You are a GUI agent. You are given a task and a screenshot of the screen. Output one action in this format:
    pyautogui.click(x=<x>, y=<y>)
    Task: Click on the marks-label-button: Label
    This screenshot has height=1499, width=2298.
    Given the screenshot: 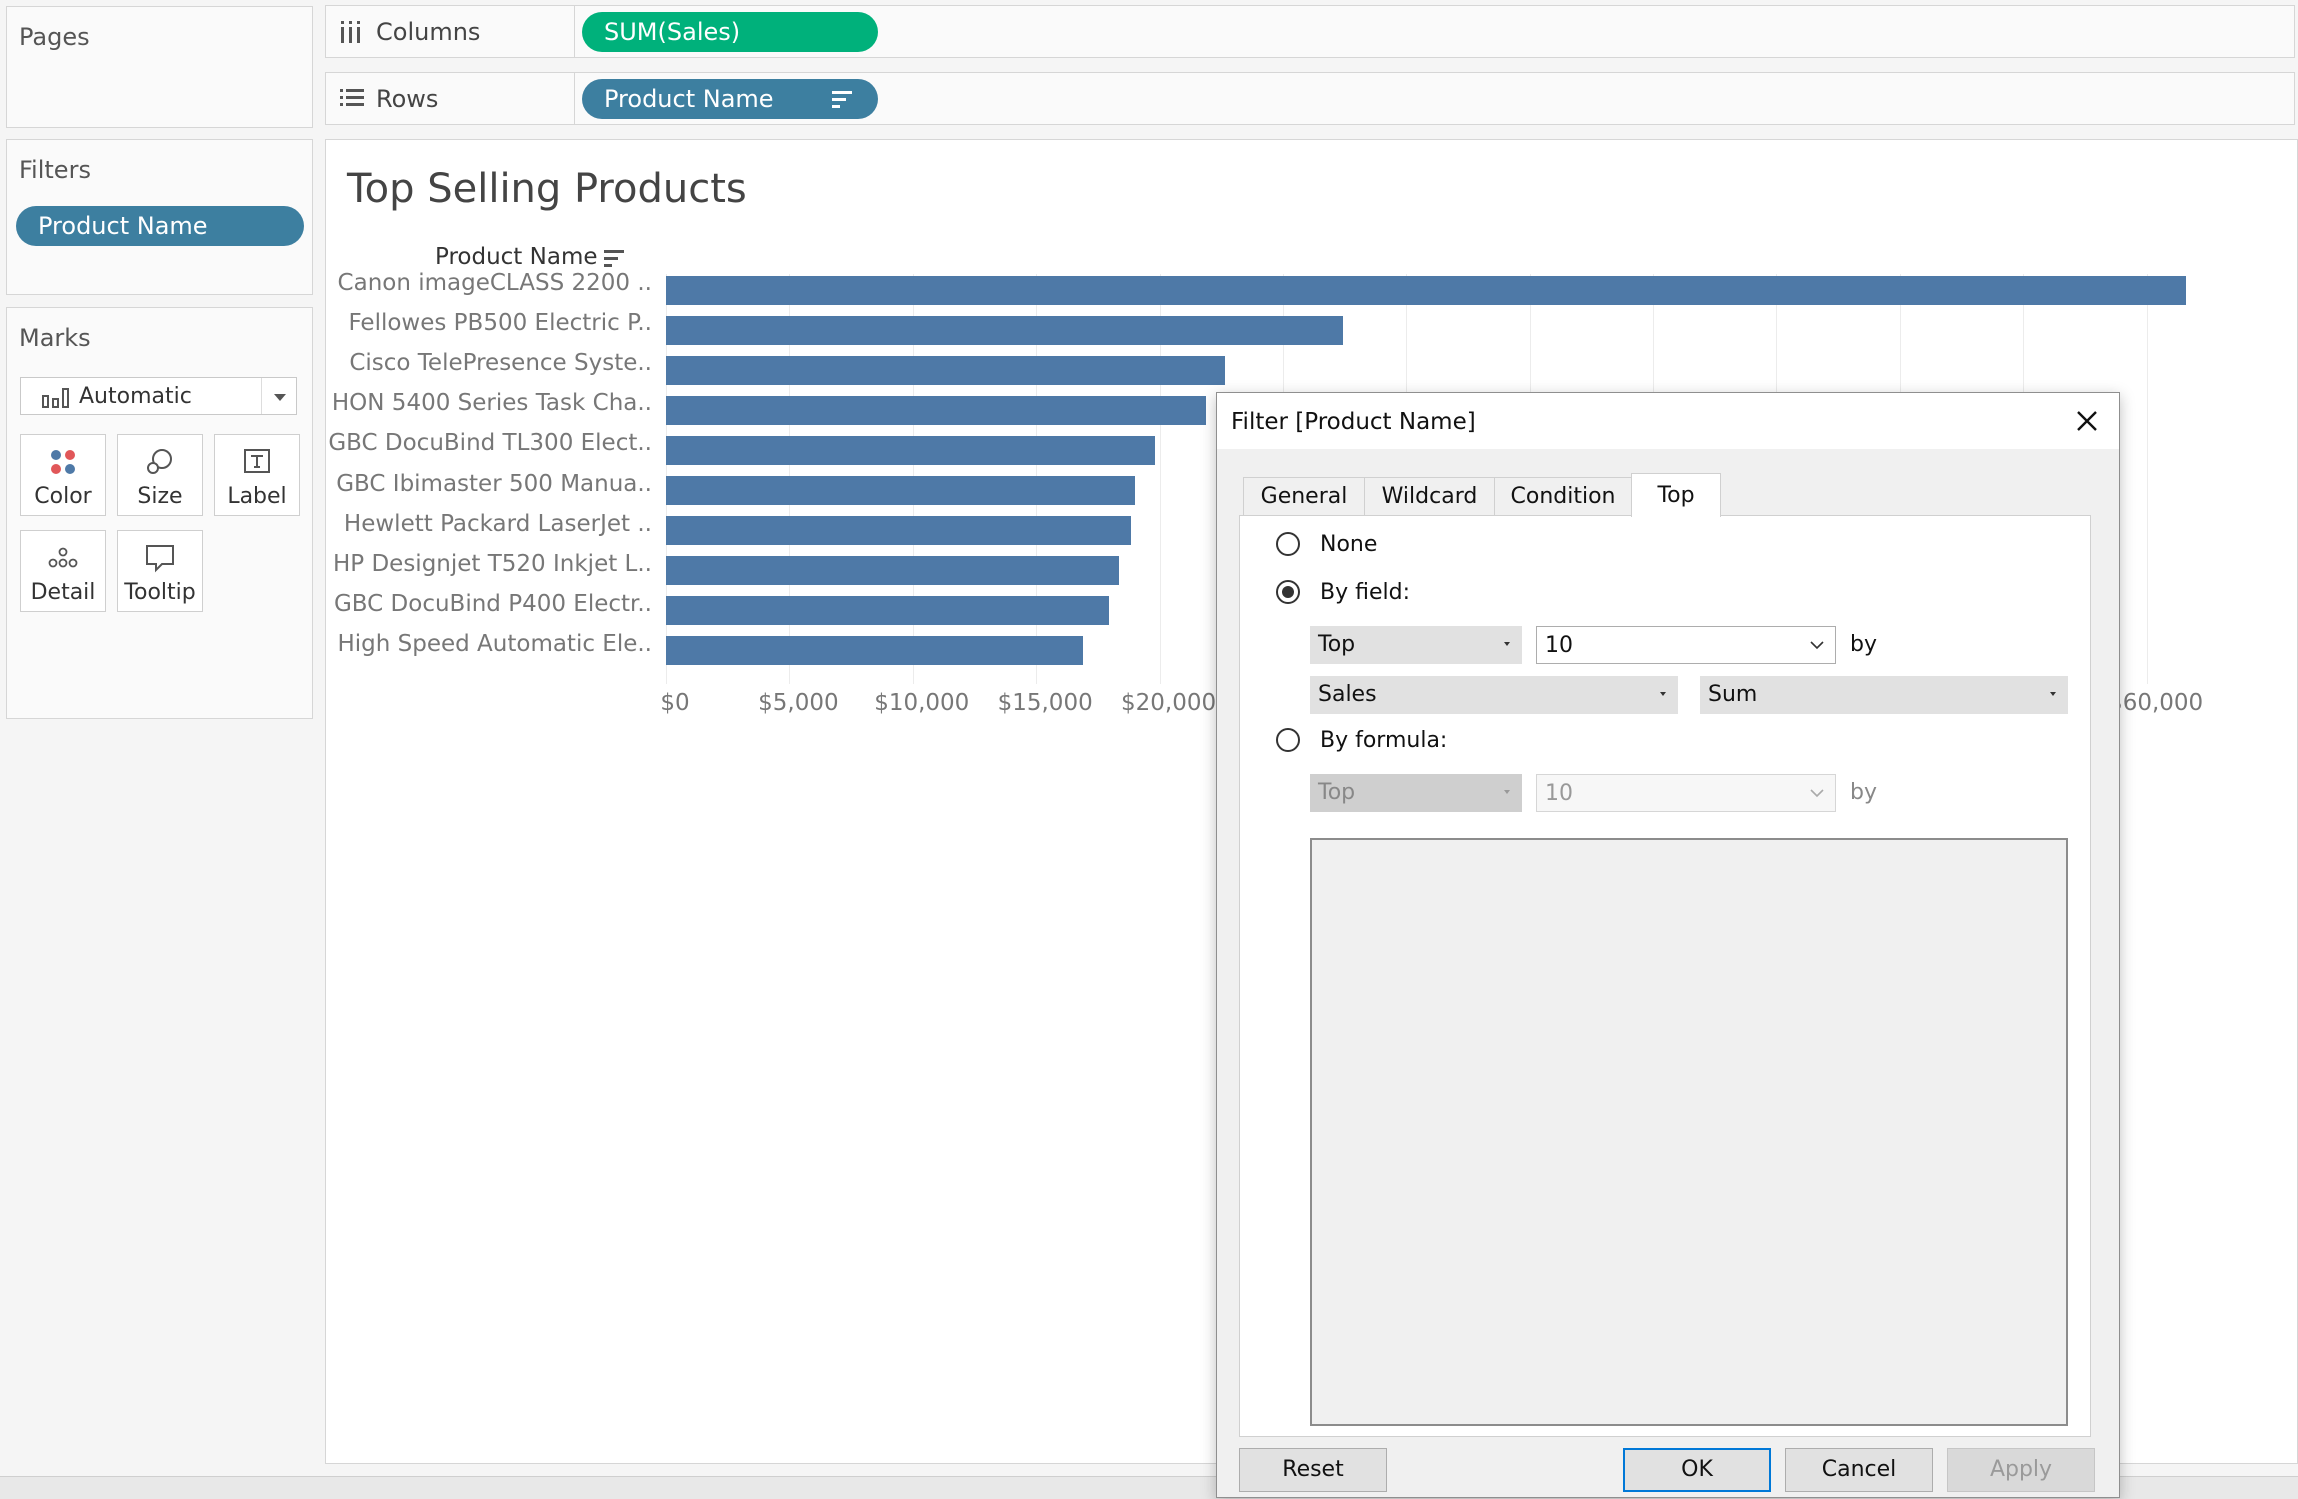 What is the action you would take?
    pyautogui.click(x=257, y=475)
    